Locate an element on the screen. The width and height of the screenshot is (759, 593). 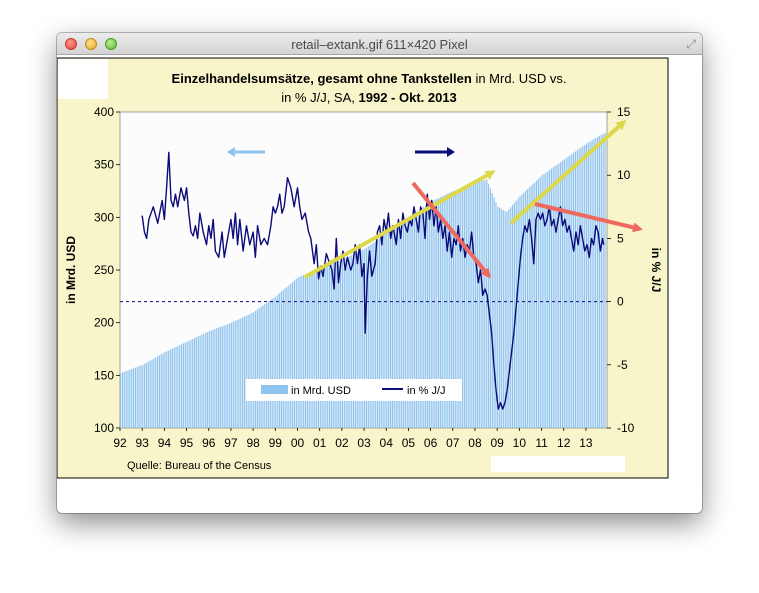
x-tick-label: 99 is located at coordinates (276, 443).